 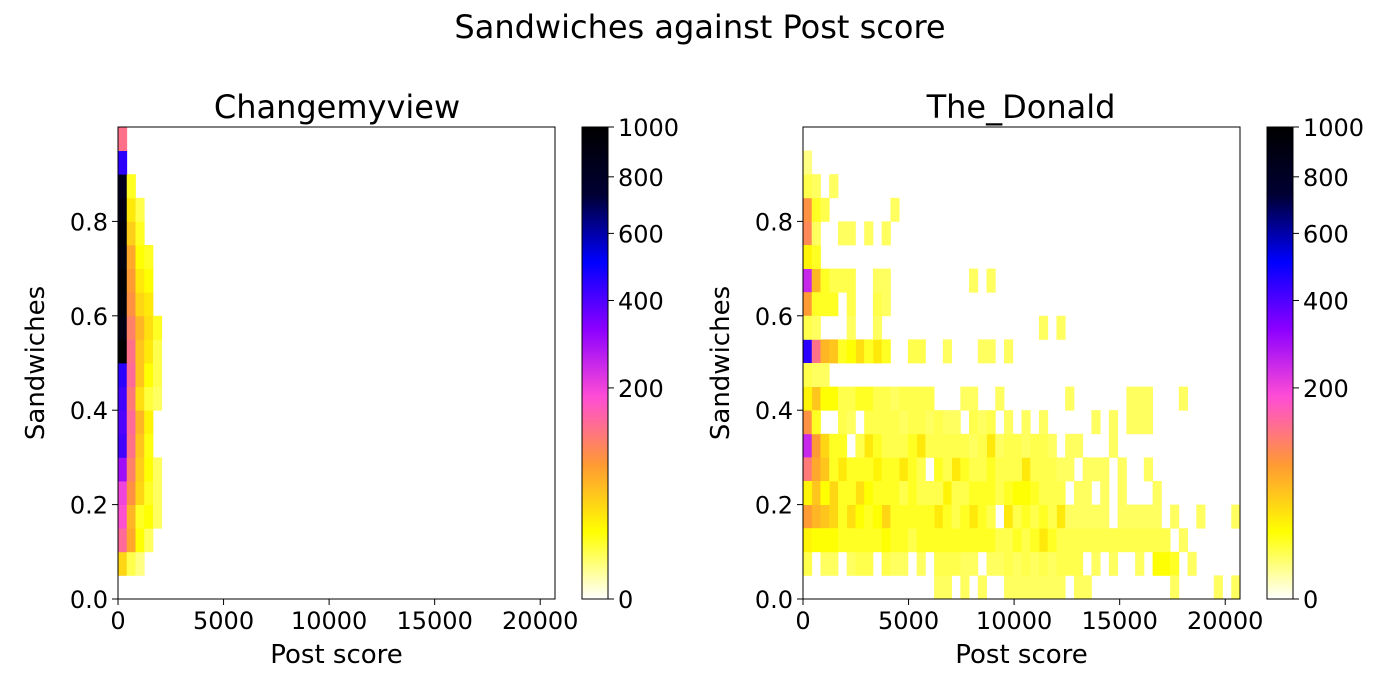 What do you see at coordinates (336, 655) in the screenshot?
I see `x-axis-label: Post score` at bounding box center [336, 655].